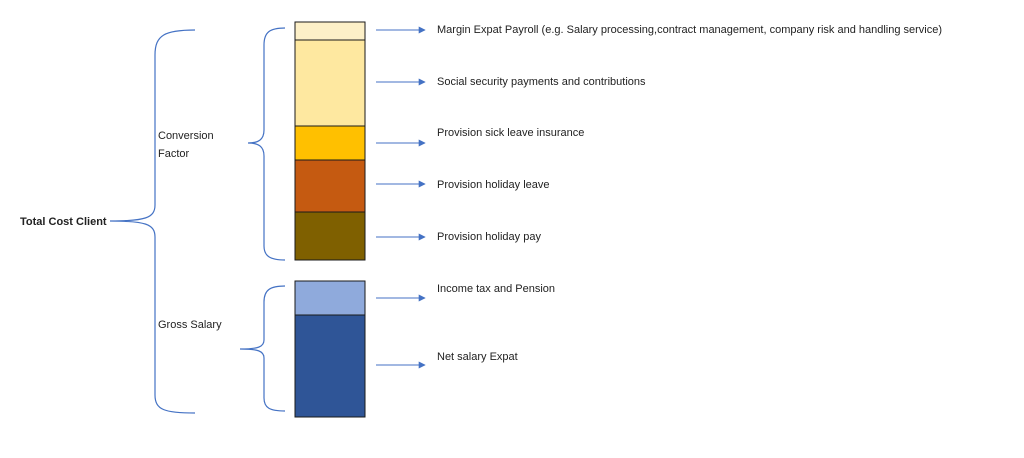 The width and height of the screenshot is (1024, 458). I want to click on social-security-segment, so click(330, 83).